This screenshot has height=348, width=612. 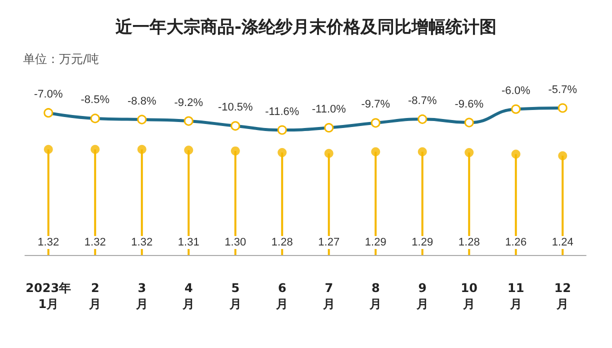 What do you see at coordinates (236, 108) in the screenshot?
I see `data-label: -10.5%` at bounding box center [236, 108].